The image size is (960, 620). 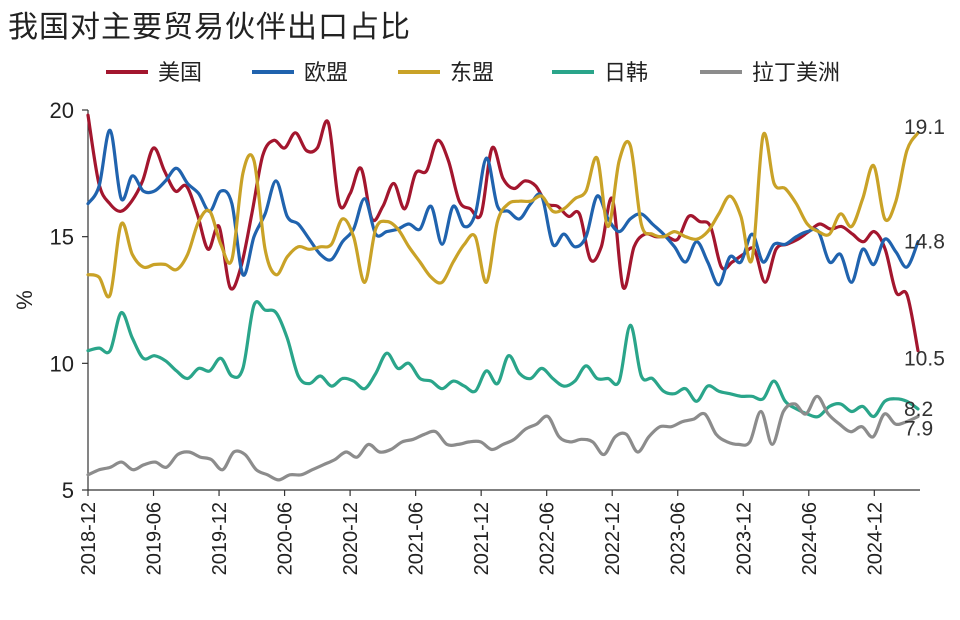 What do you see at coordinates (209, 27) in the screenshot?
I see `chart-title: 我国对主要贸易伙伴出口占比` at bounding box center [209, 27].